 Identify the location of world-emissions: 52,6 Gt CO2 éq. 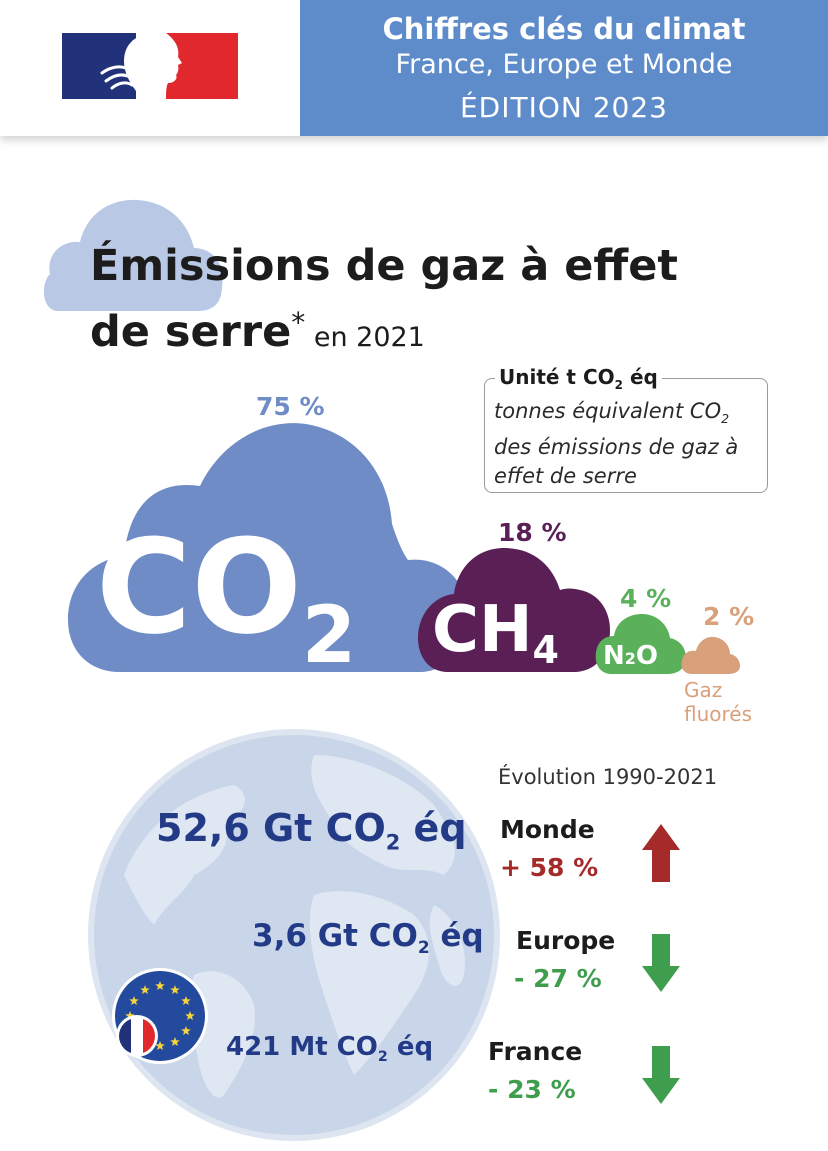
(311, 830).